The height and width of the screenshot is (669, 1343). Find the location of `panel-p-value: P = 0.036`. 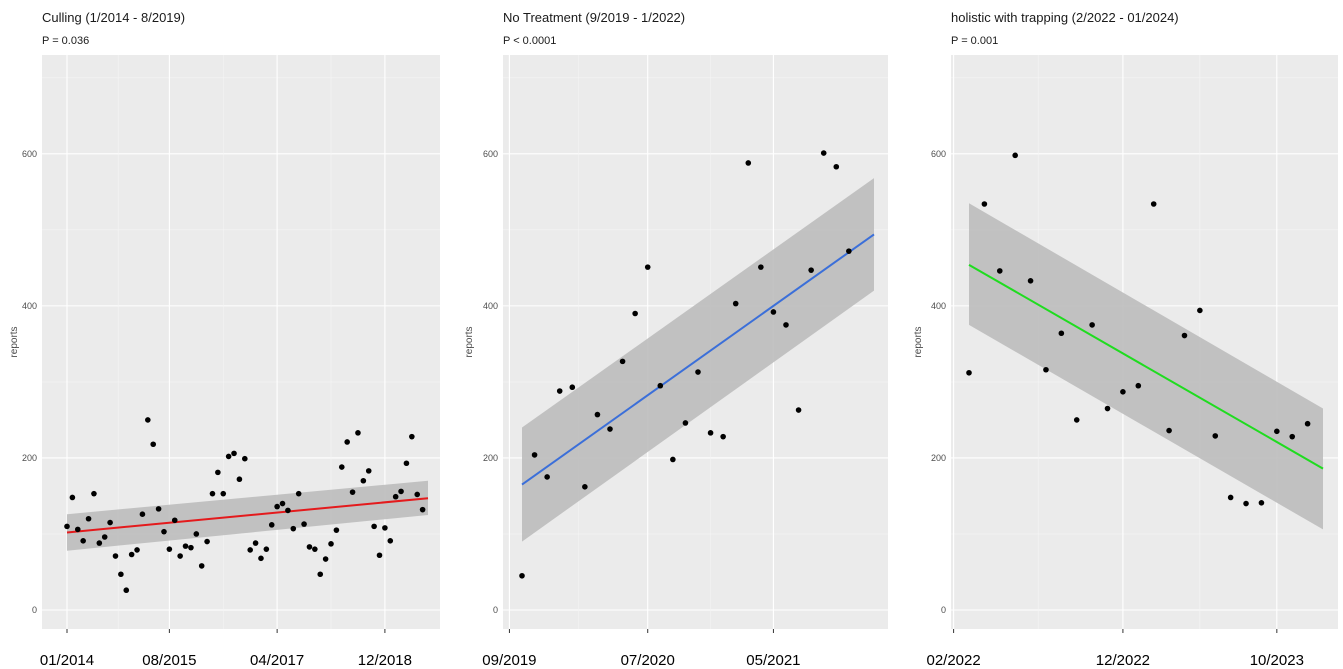

panel-p-value: P = 0.036 is located at coordinates (65, 41).